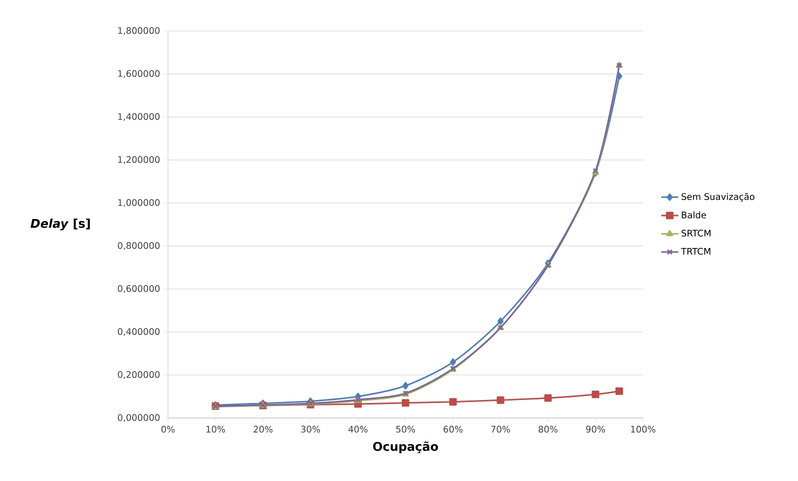 This screenshot has width=798, height=481. Describe the element at coordinates (139, 74) in the screenshot. I see `y-tick-label: 1,600000` at that location.